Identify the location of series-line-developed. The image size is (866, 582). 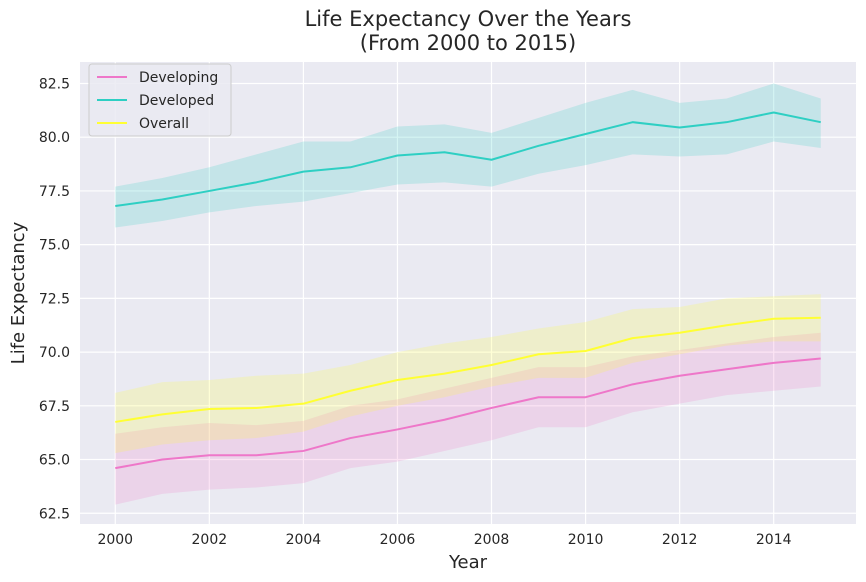
(468, 159).